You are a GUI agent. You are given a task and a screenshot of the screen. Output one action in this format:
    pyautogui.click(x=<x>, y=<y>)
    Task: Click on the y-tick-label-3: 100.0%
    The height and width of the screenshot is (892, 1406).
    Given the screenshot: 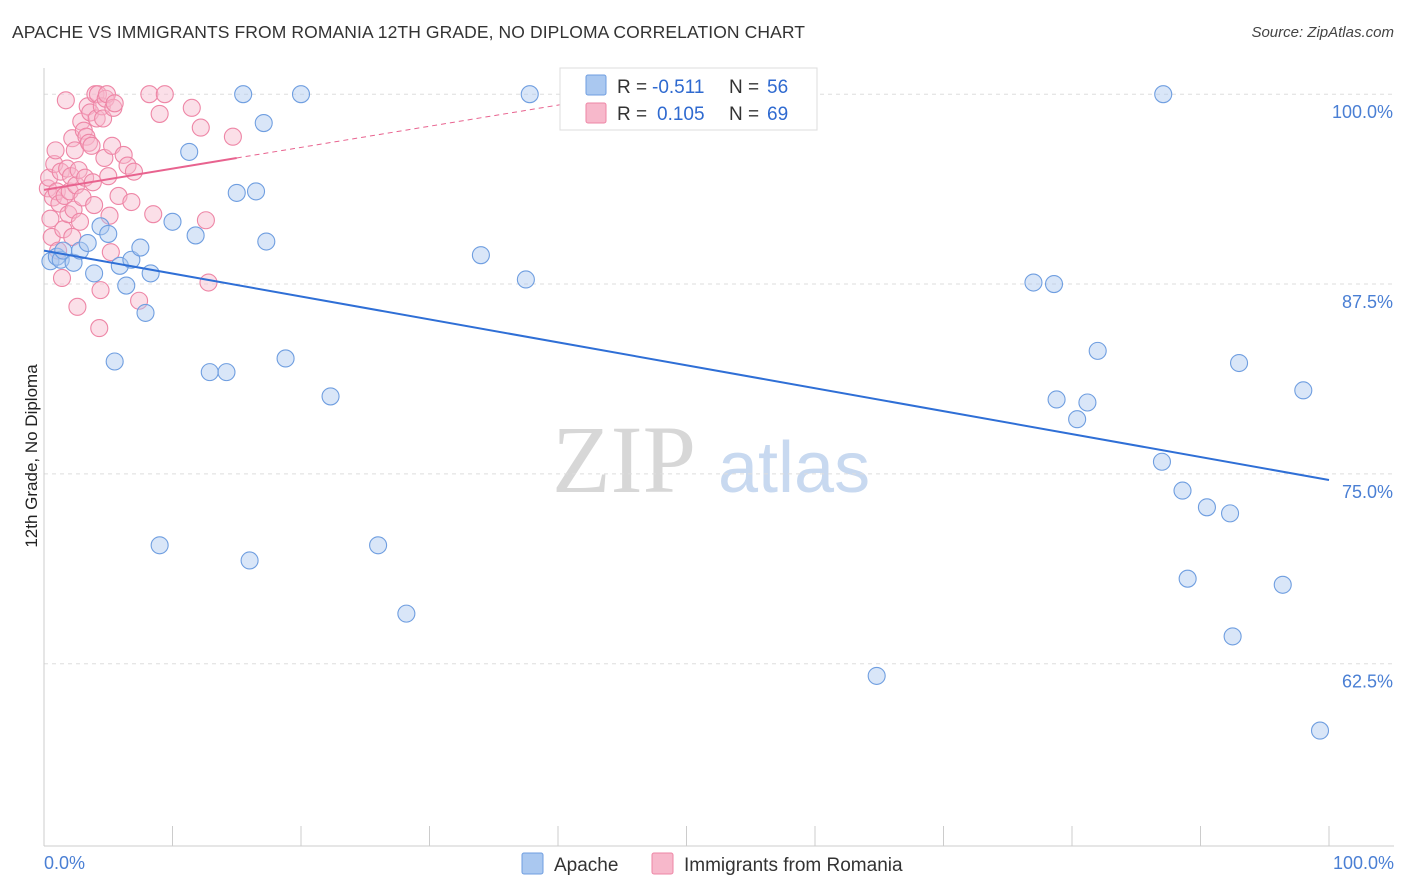 What is the action you would take?
    pyautogui.click(x=1362, y=112)
    